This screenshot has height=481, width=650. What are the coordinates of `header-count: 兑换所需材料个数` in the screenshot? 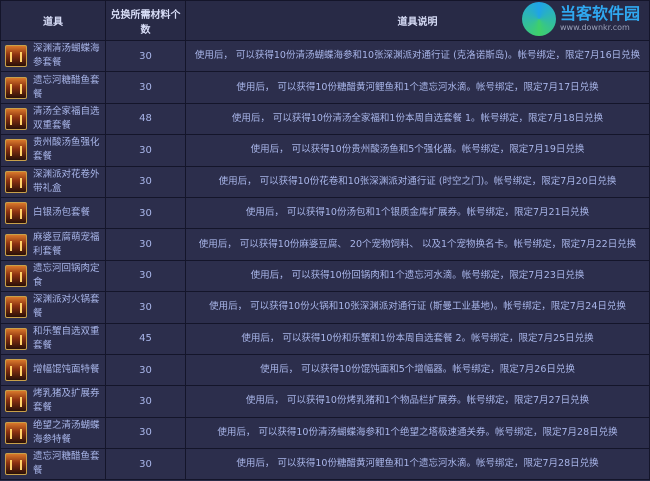 It's located at (145, 20).